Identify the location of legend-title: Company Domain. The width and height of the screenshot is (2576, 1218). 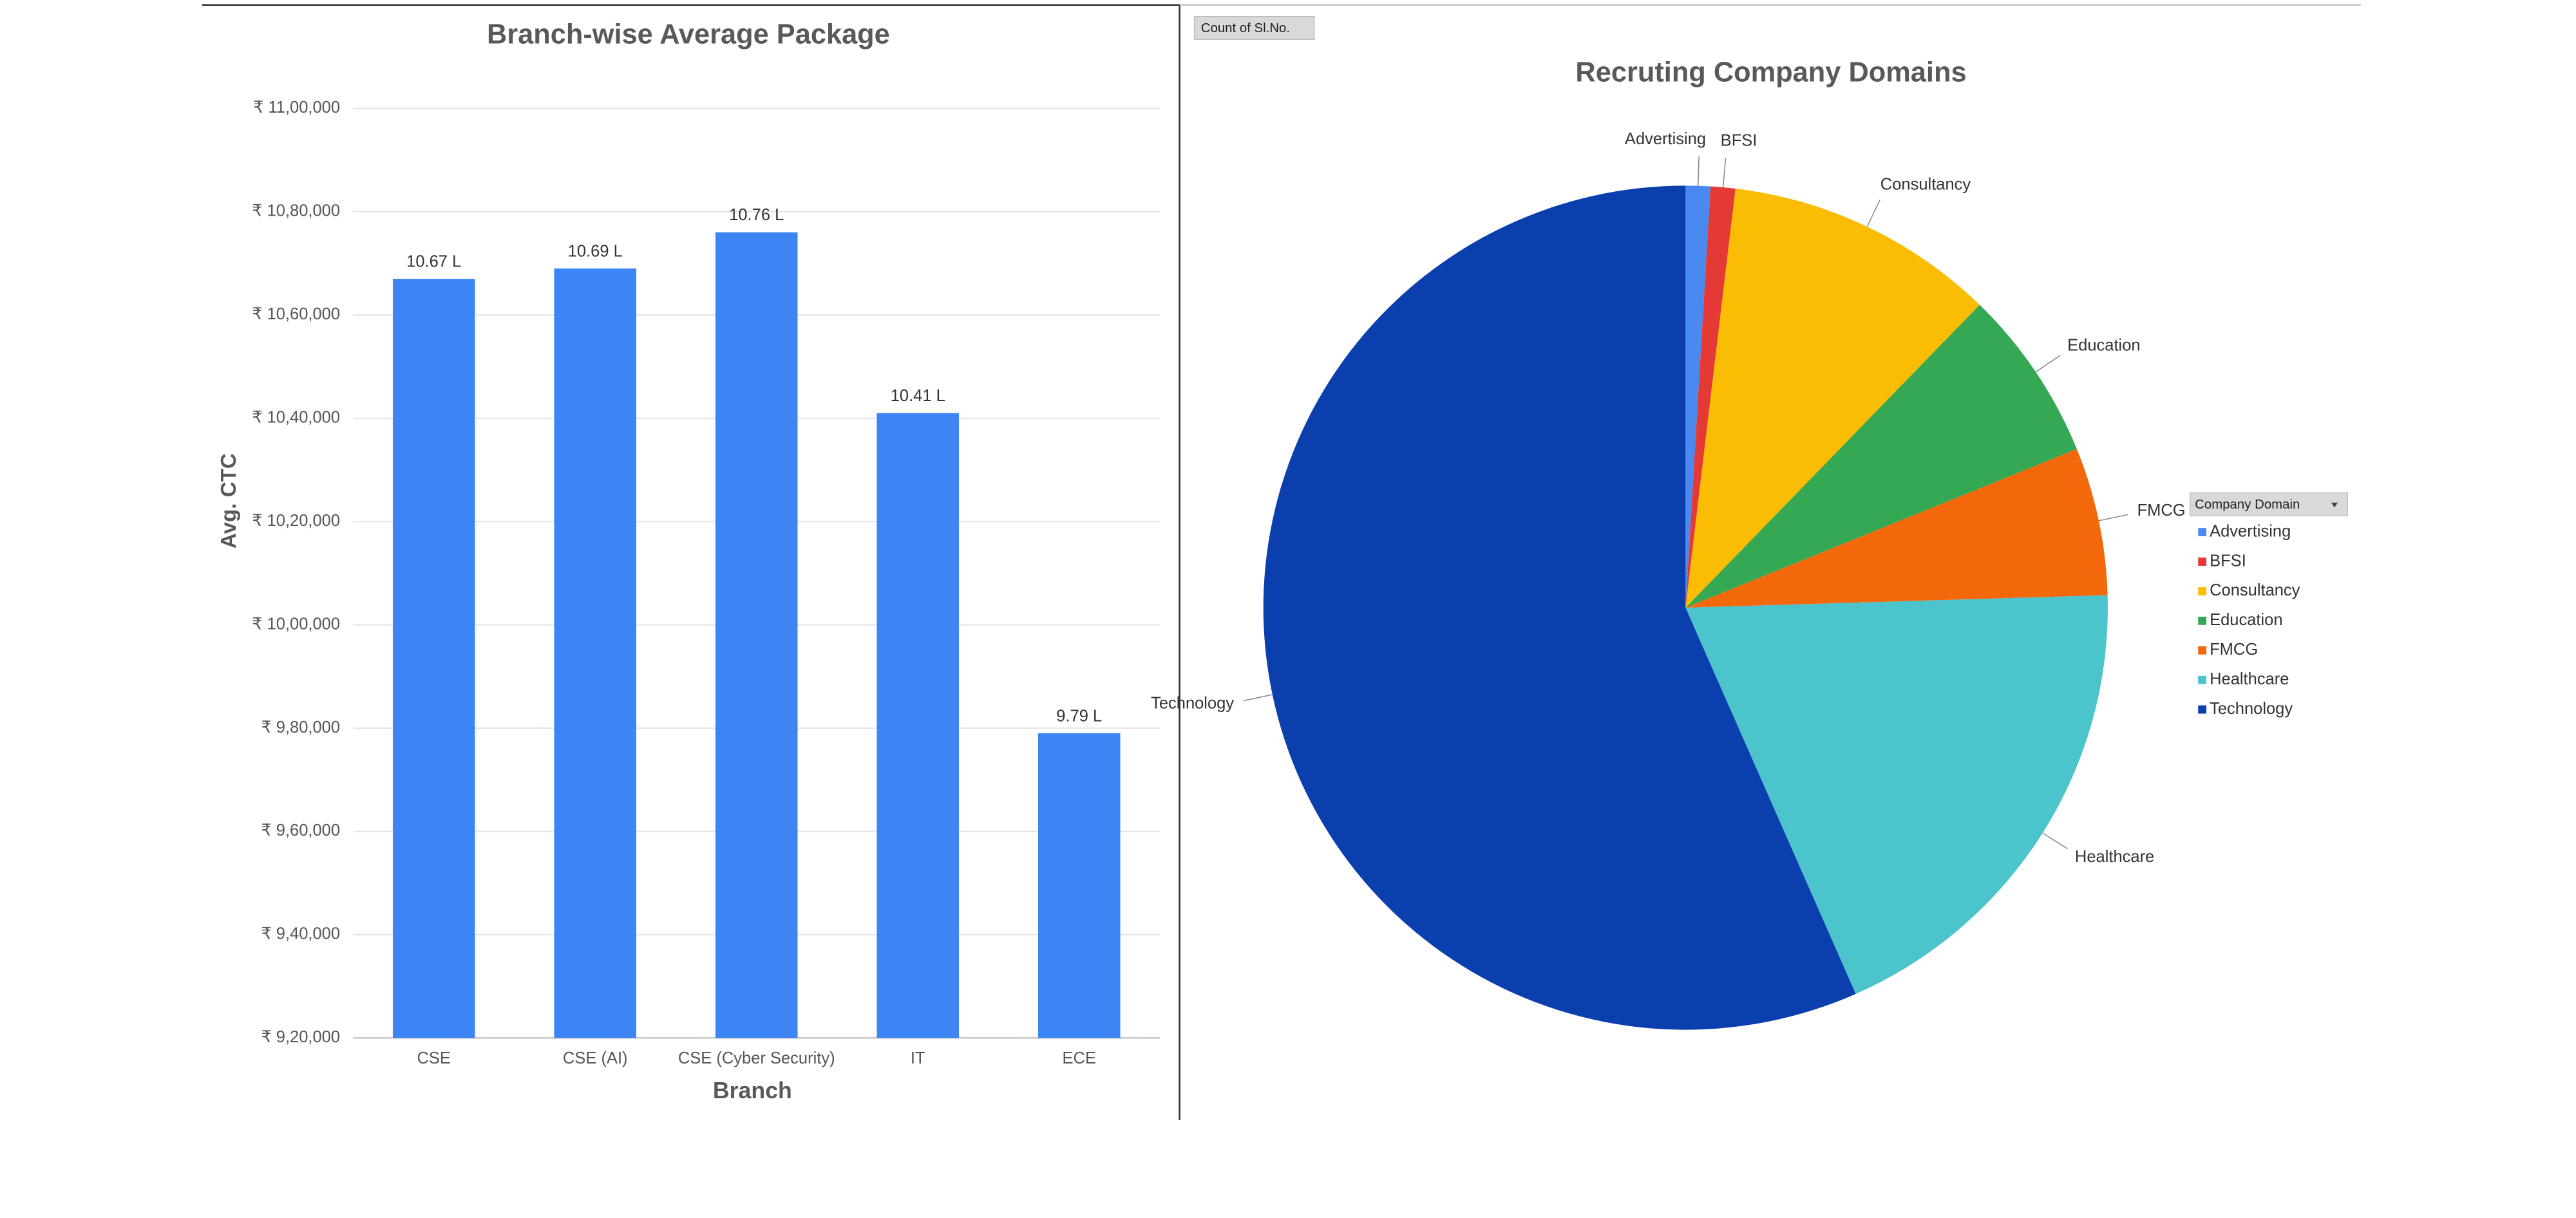
(2247, 505).